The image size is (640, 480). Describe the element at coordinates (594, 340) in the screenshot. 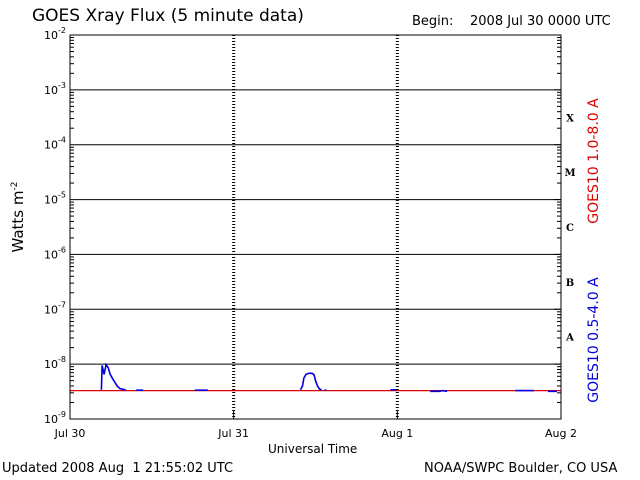

I see `legend-series-blue: GOES10 0.5-4.0 A` at that location.